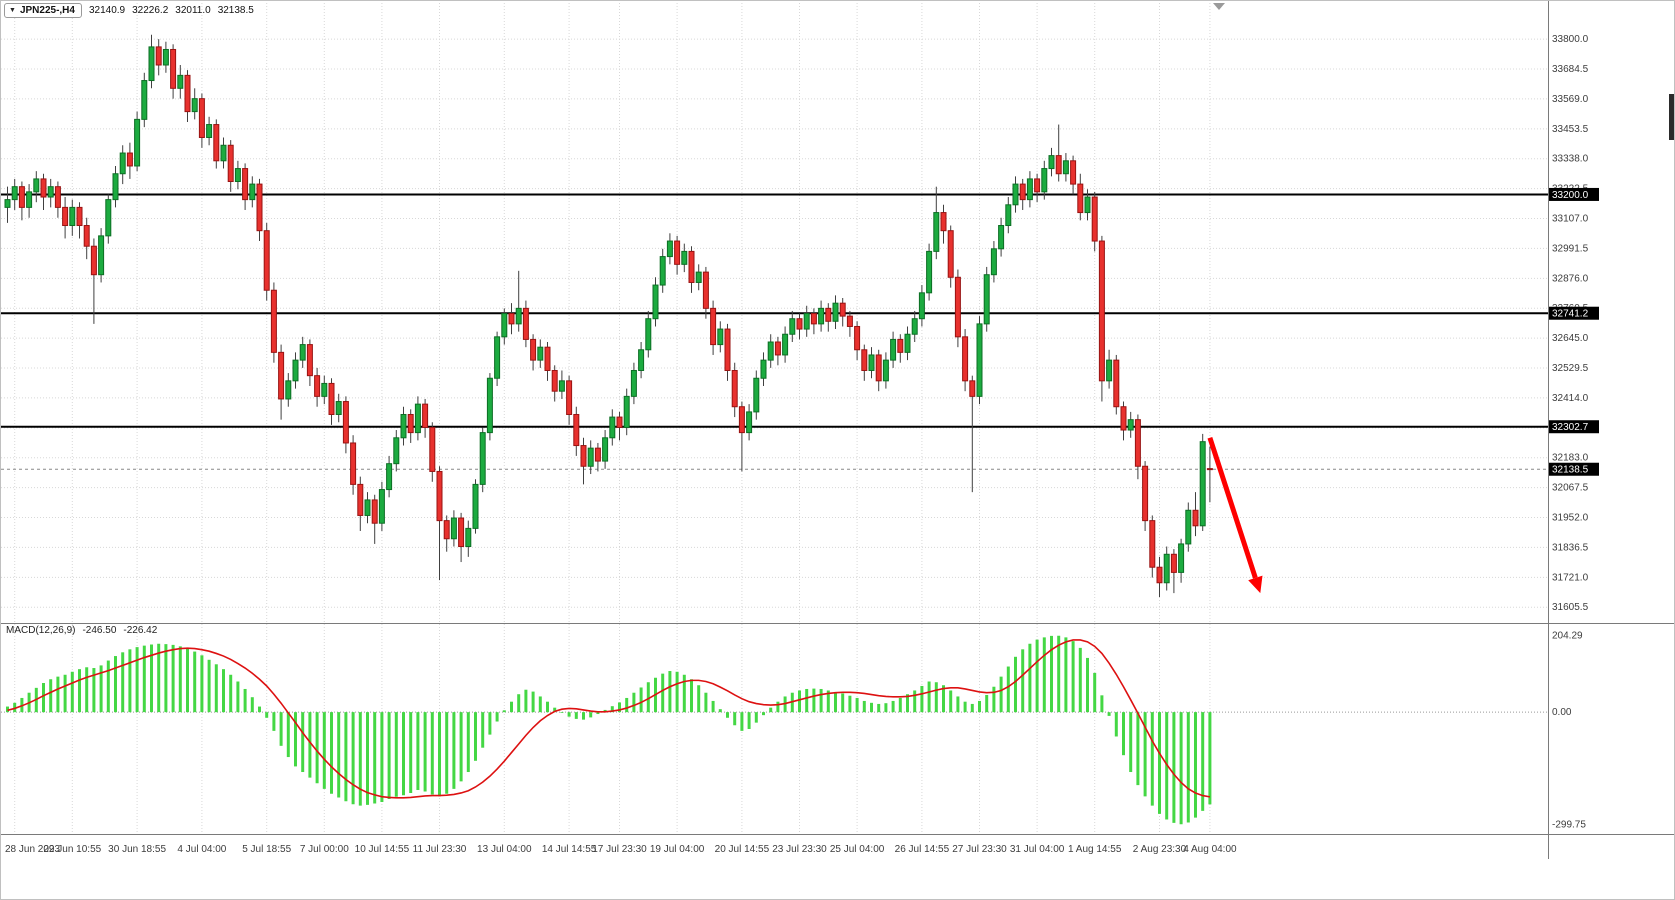 The width and height of the screenshot is (1675, 900). What do you see at coordinates (742, 849) in the screenshot?
I see `svg-text: 20 Jul 14:55` at bounding box center [742, 849].